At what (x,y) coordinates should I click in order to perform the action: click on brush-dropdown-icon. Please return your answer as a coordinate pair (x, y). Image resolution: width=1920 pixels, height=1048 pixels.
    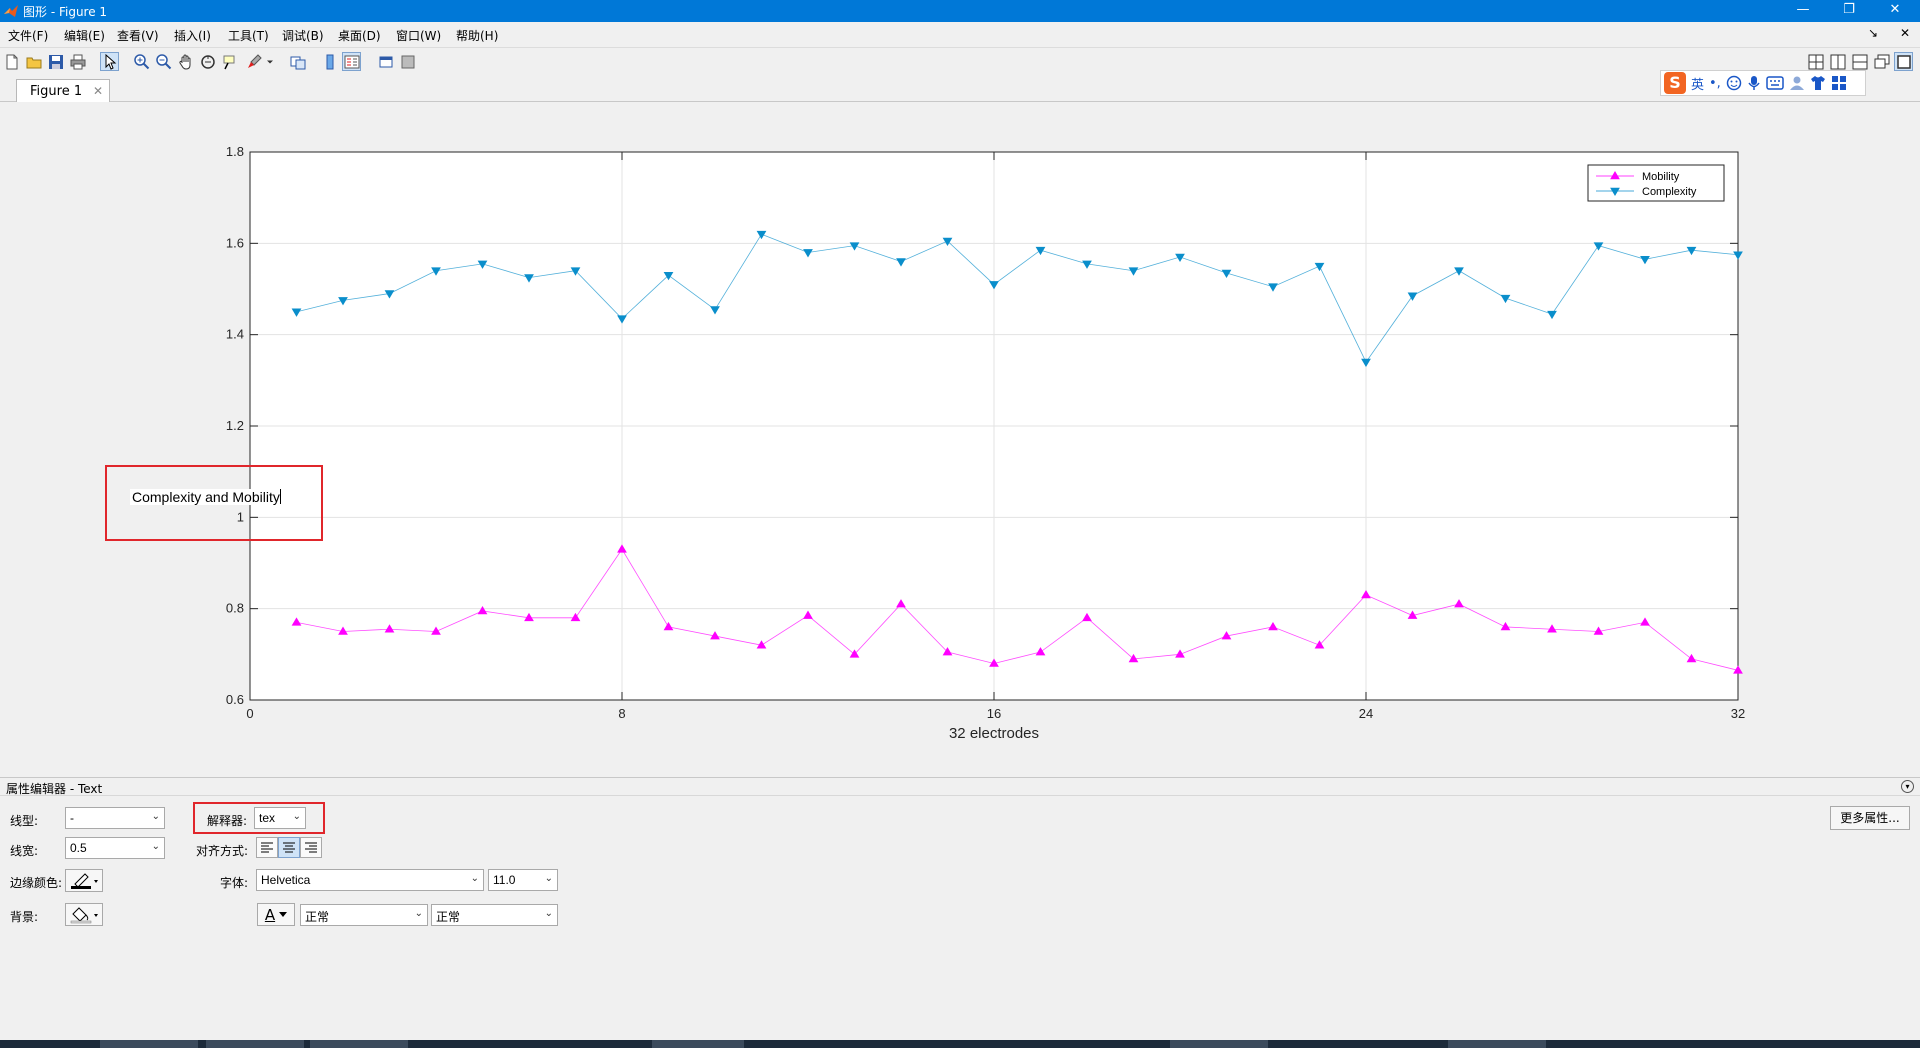
    Looking at the image, I should click on (270, 61).